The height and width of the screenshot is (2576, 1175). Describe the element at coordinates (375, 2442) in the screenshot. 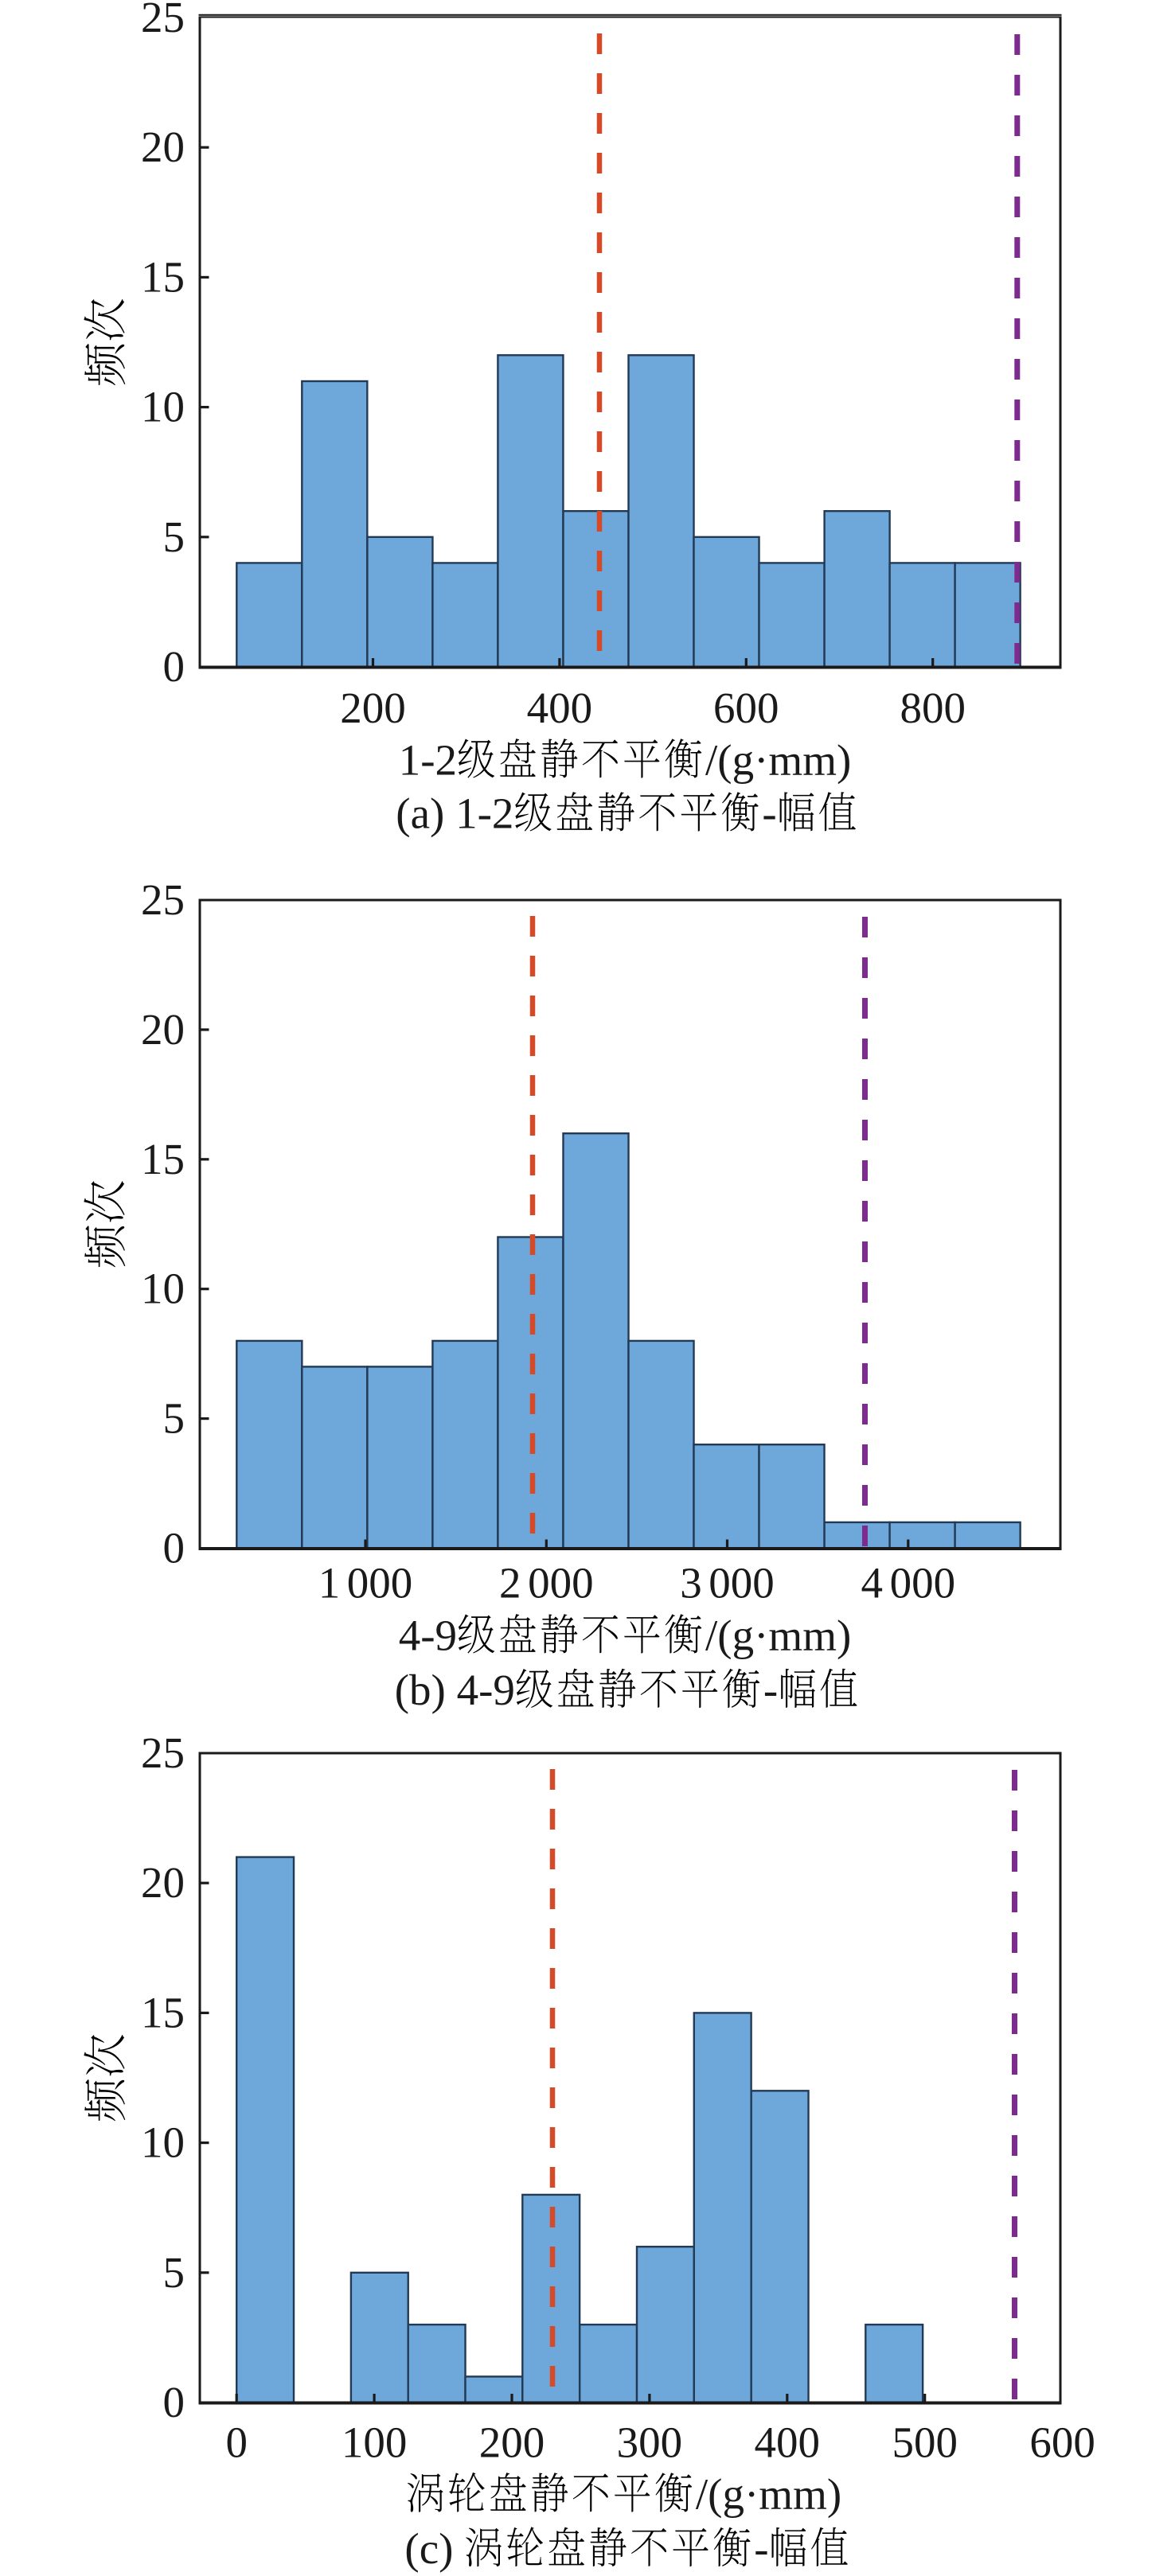

I see `svg-text: 100` at that location.